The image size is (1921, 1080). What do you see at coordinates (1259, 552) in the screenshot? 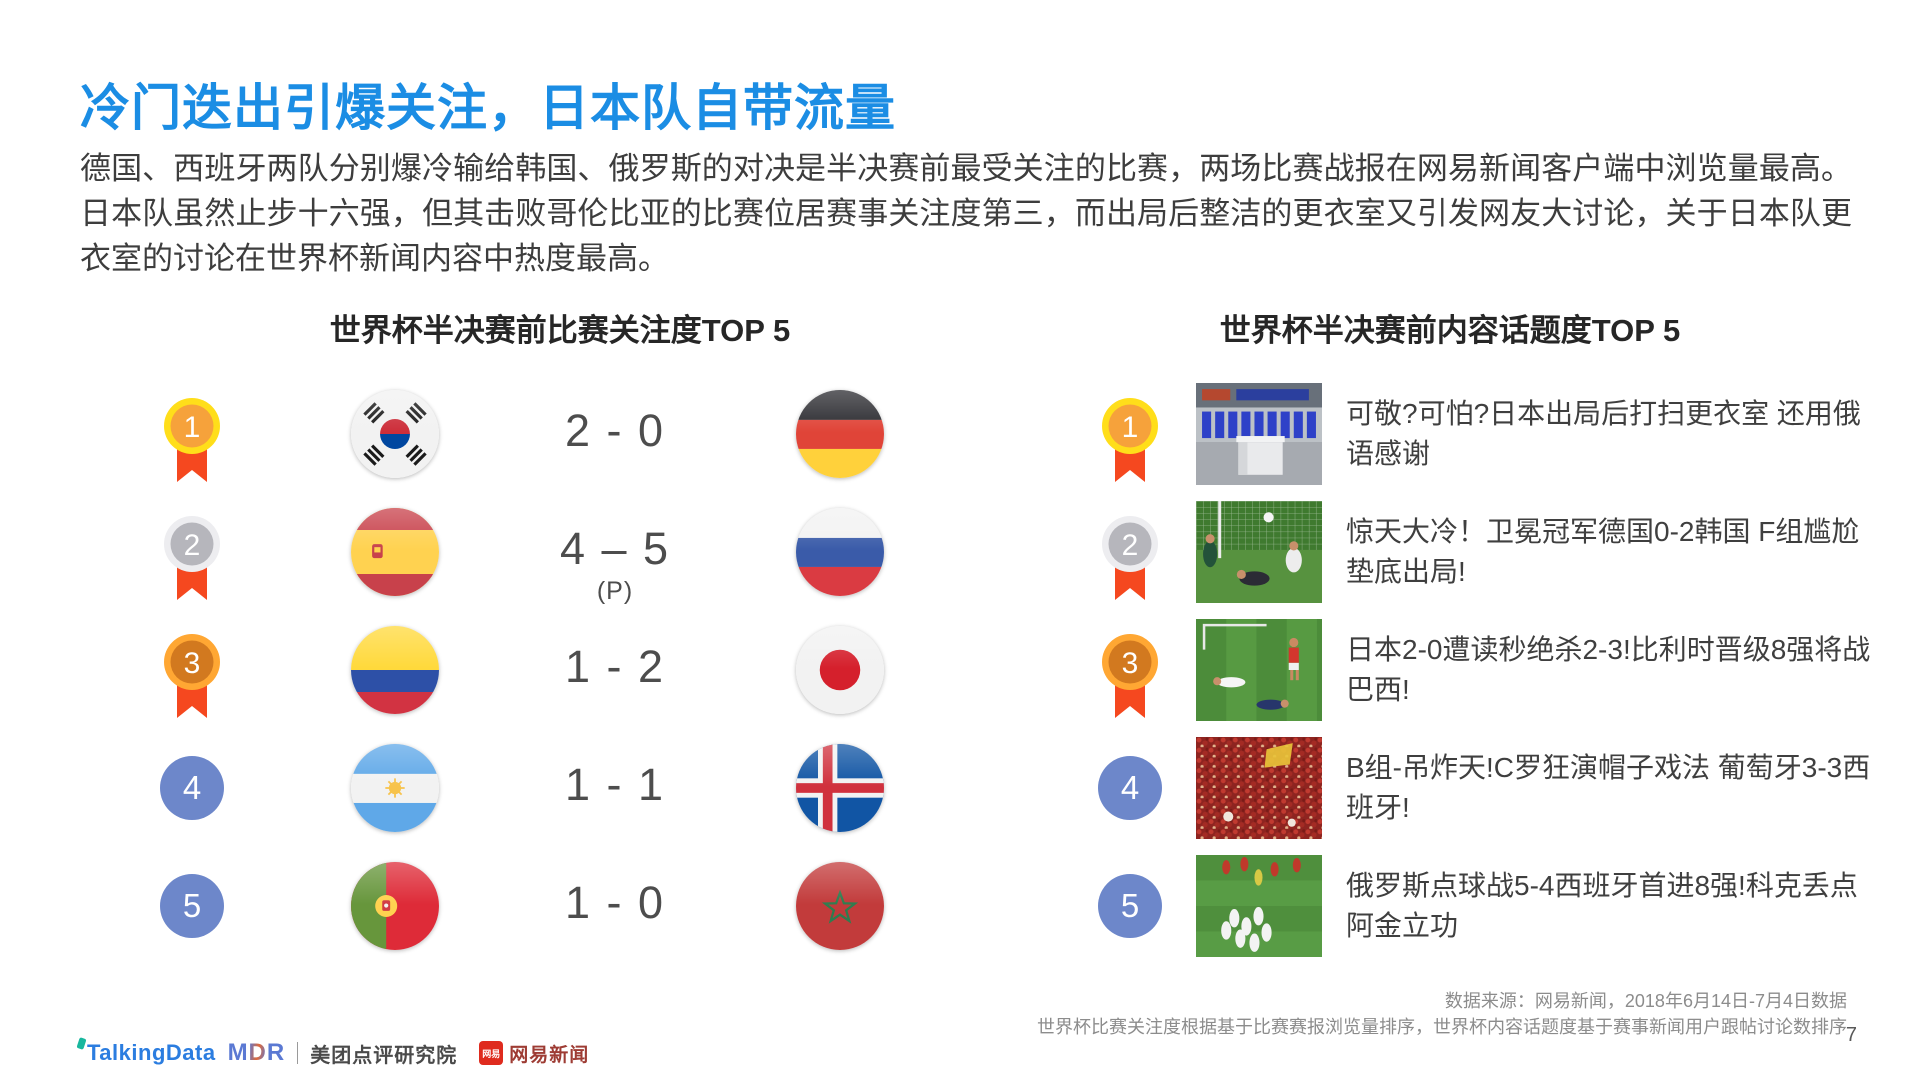
I see `germany-korea-goal-photo` at bounding box center [1259, 552].